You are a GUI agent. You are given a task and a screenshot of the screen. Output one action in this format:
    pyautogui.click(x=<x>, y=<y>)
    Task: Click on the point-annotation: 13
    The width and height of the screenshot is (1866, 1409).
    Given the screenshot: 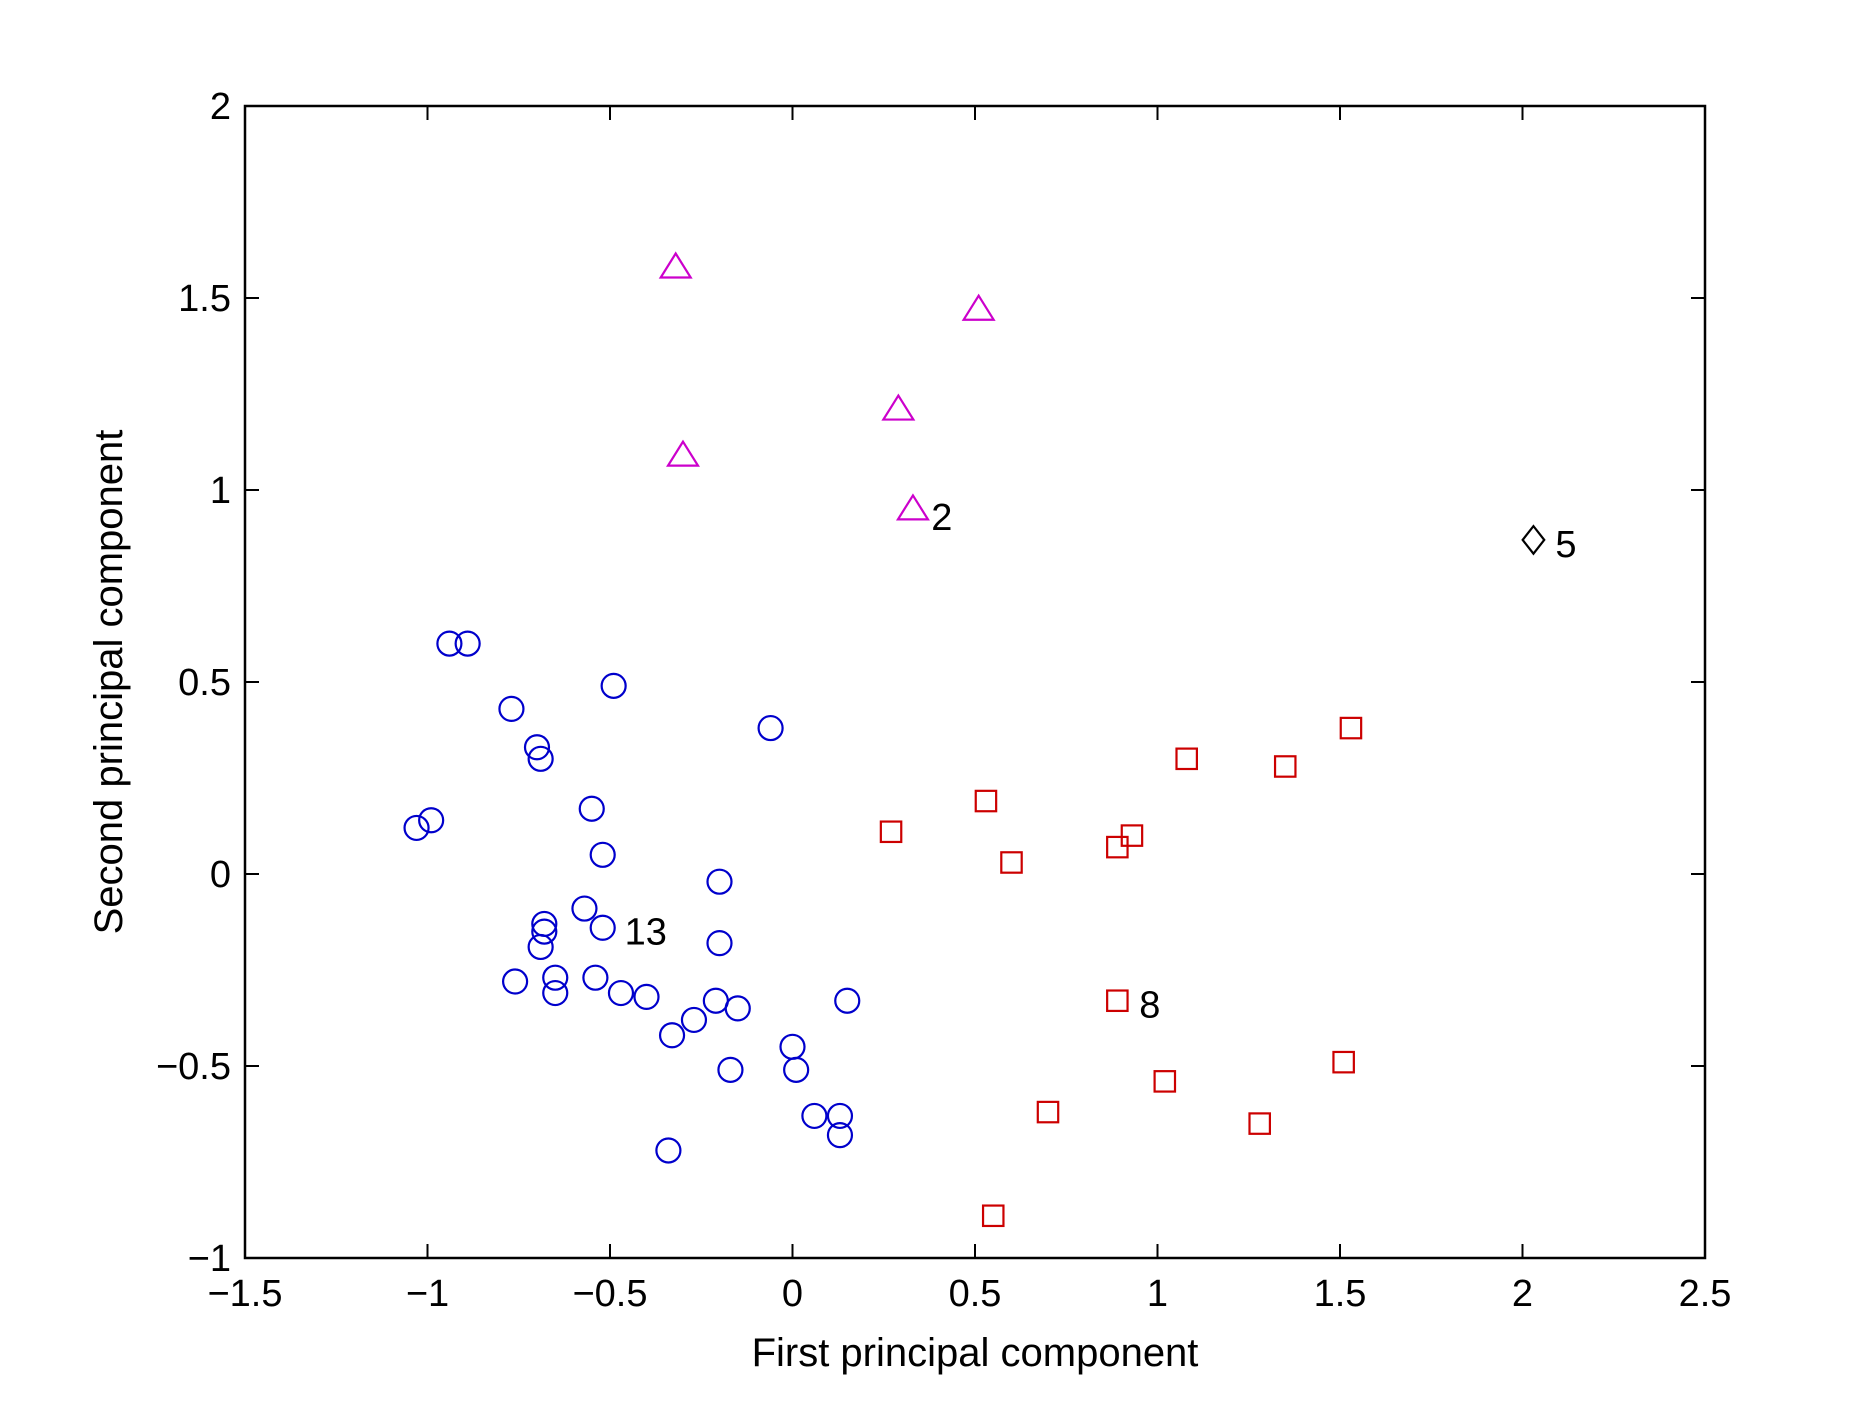 What is the action you would take?
    pyautogui.click(x=646, y=933)
    